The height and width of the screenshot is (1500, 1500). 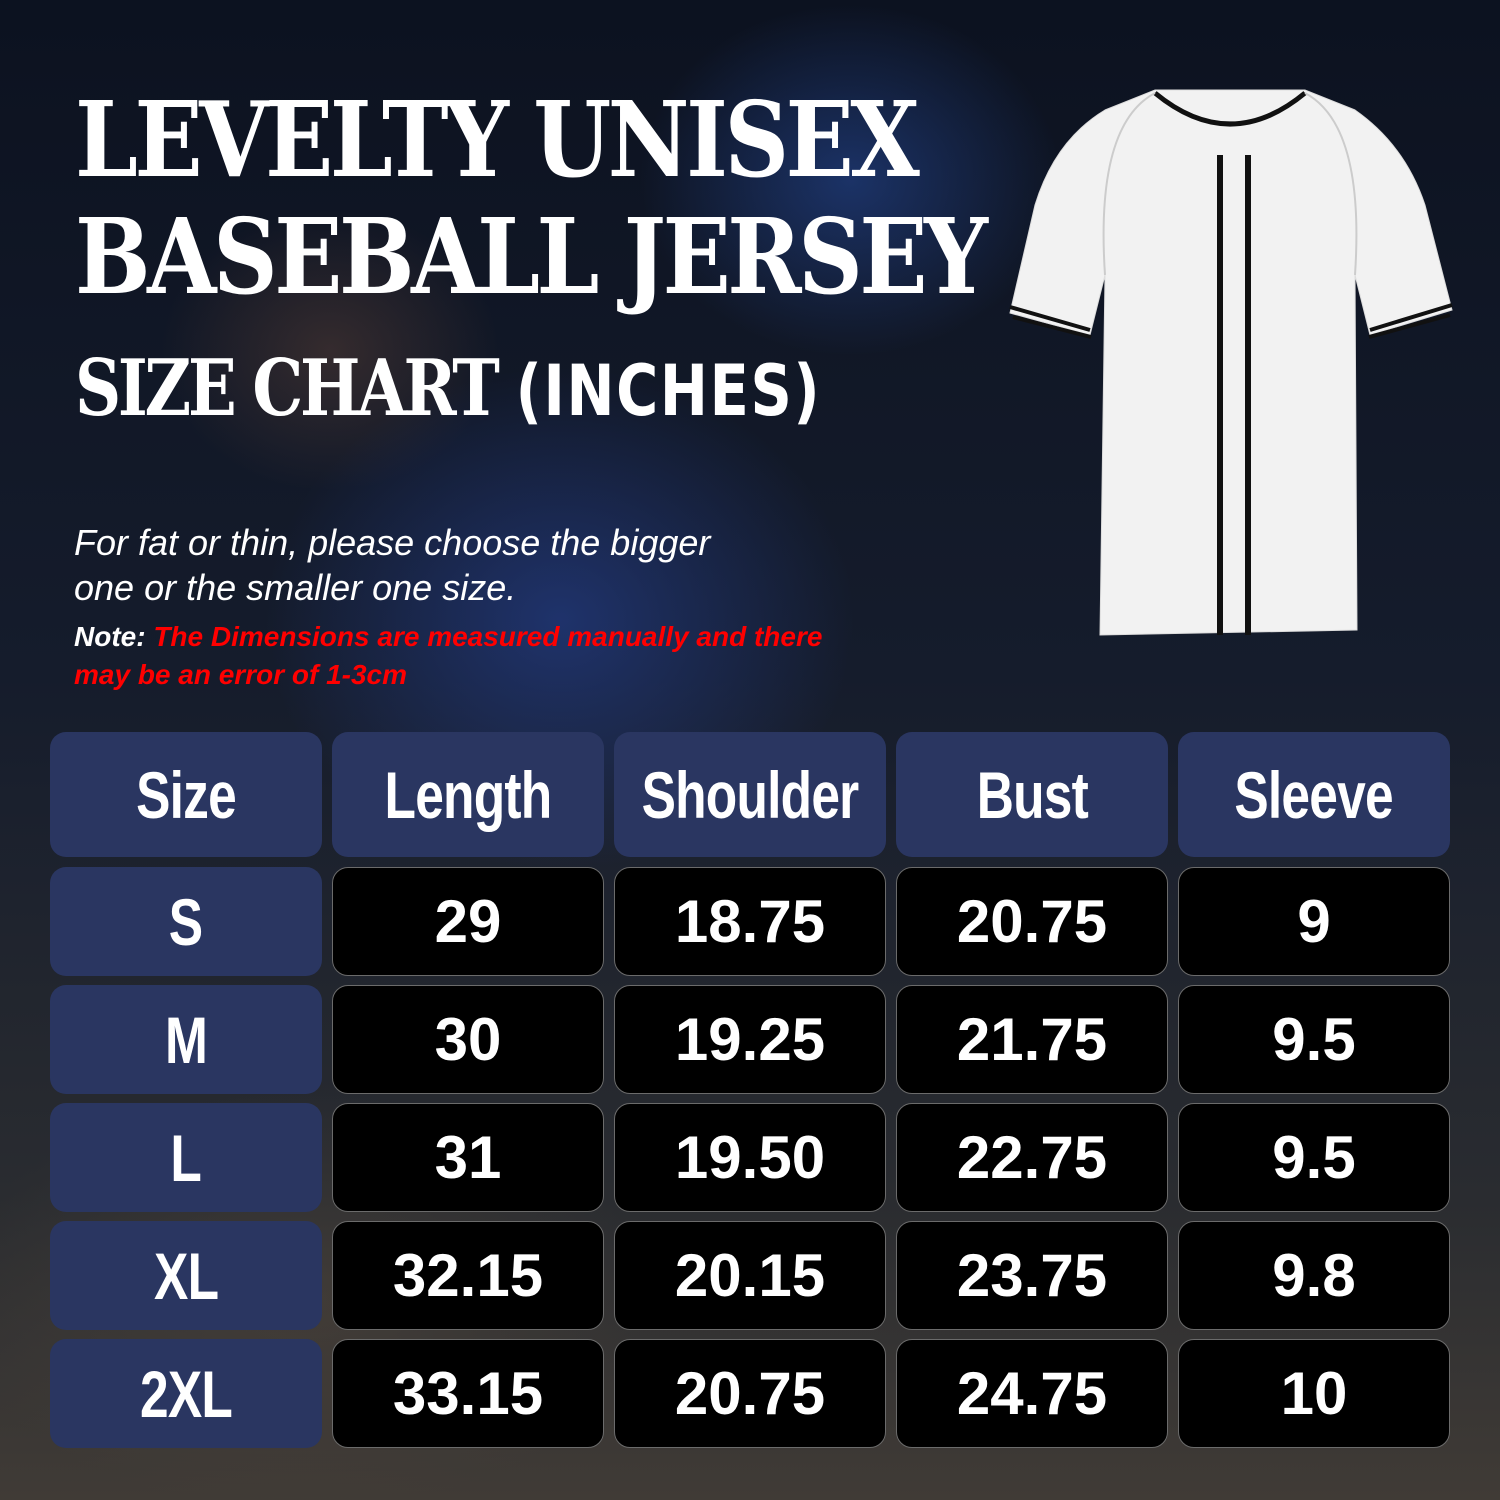 I want to click on measurement-cell: 33.15, so click(x=468, y=1393).